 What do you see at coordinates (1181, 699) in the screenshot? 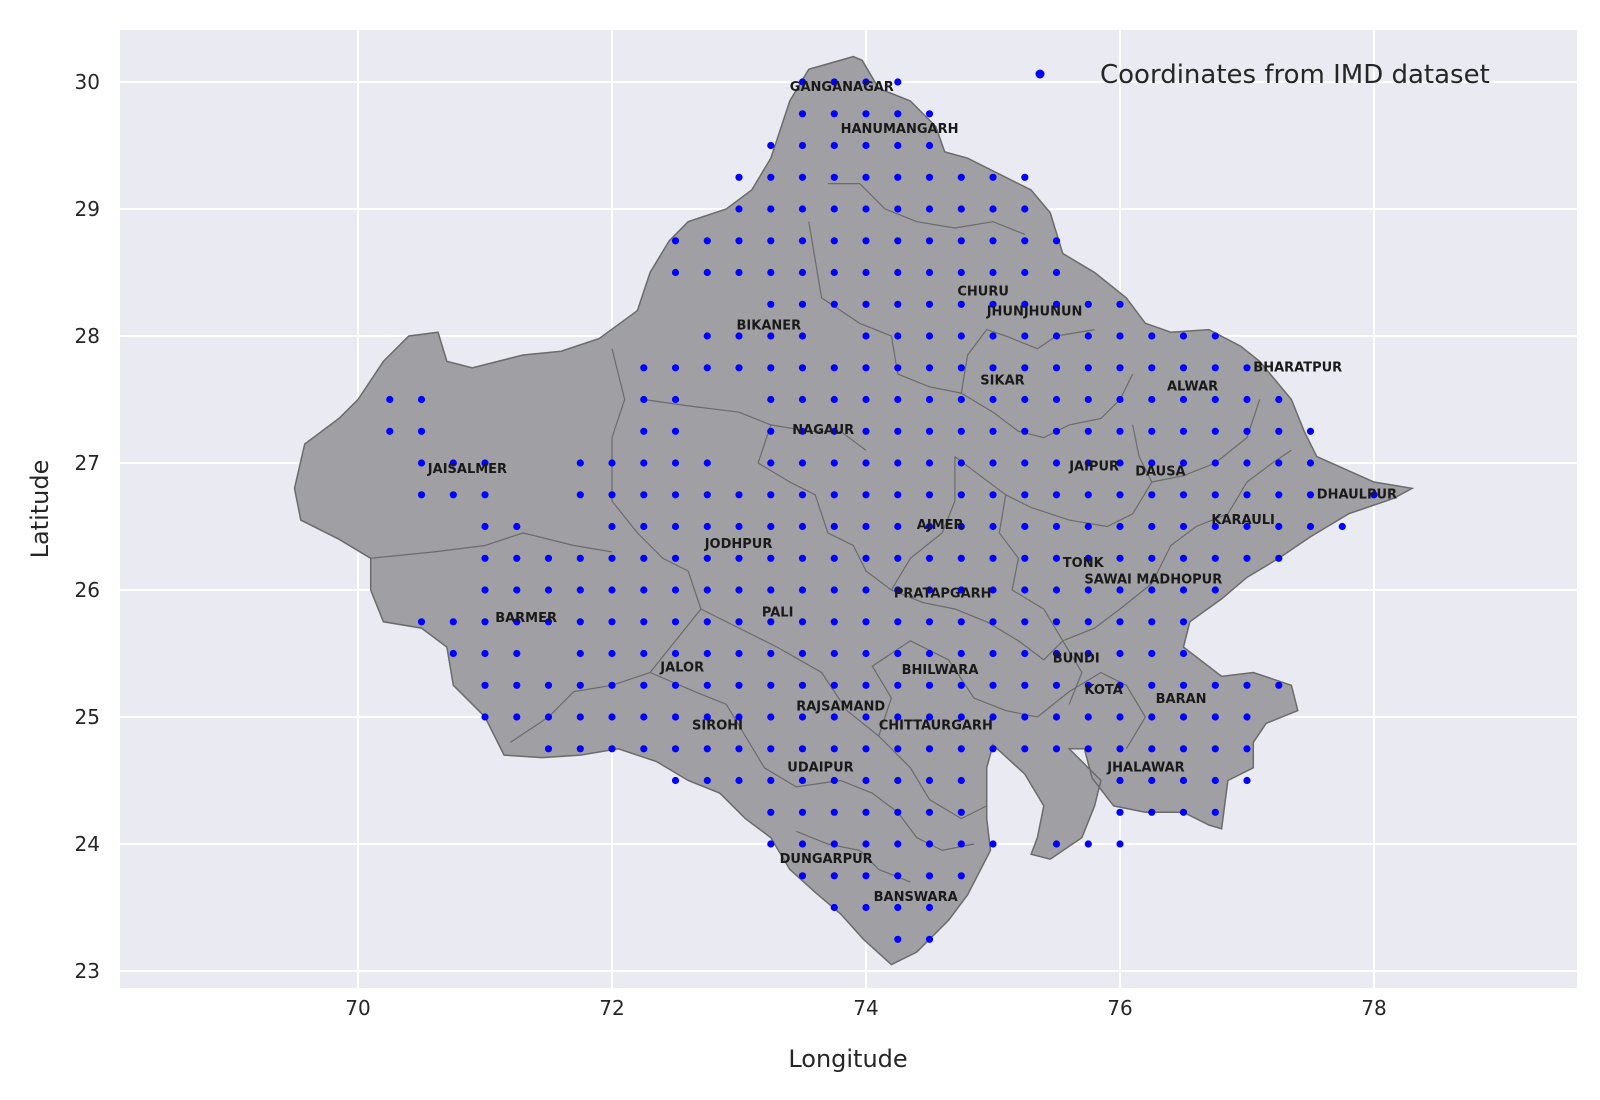
I see `district-label: BARAN` at bounding box center [1181, 699].